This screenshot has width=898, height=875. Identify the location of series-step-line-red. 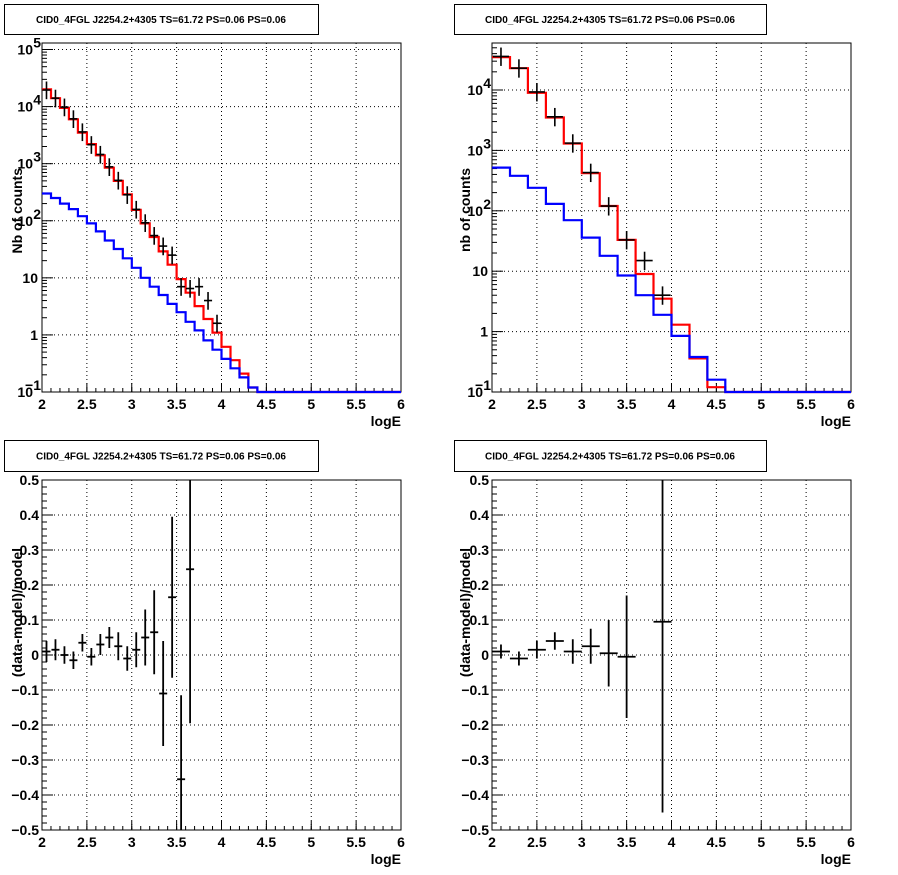
(221, 241).